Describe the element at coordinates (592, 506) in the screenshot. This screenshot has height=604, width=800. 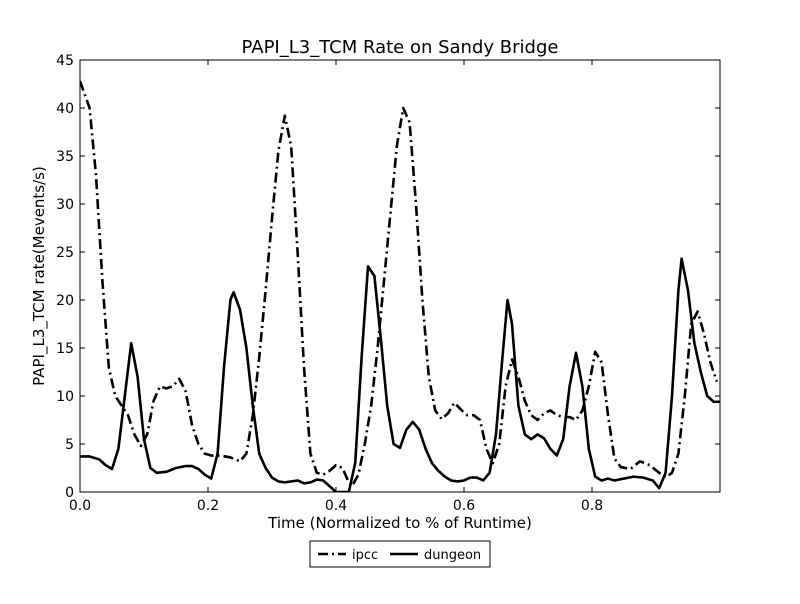
I see `x-tick-label: 0.8` at that location.